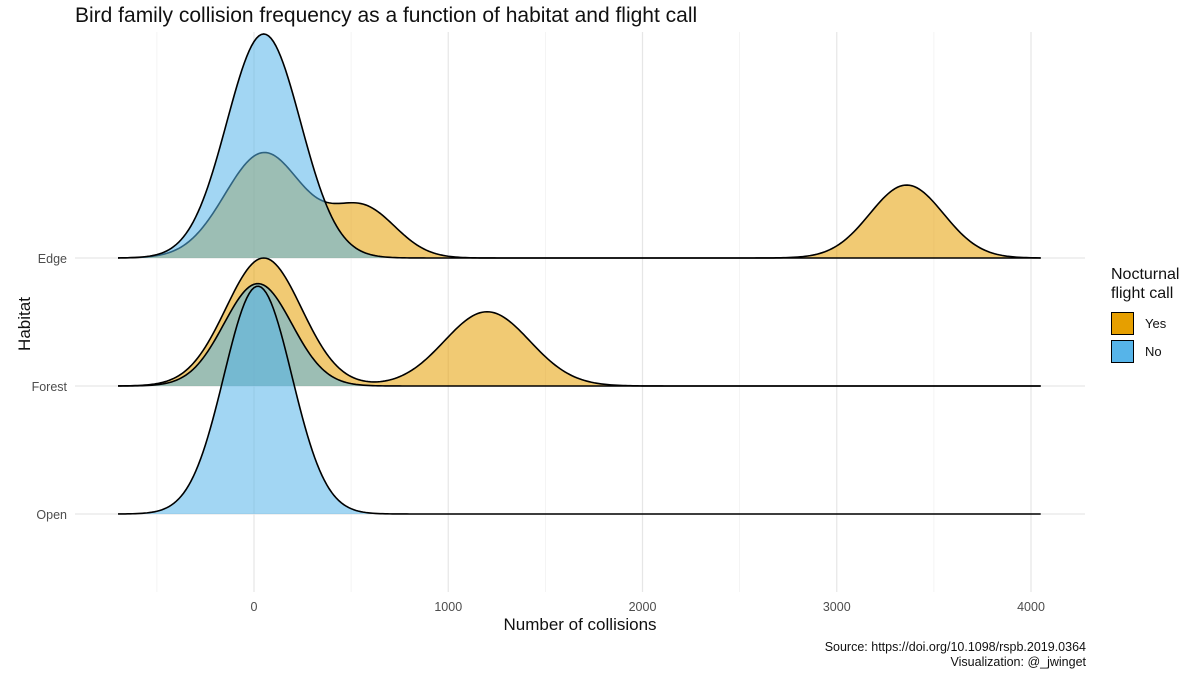 The image size is (1200, 680). What do you see at coordinates (254, 607) in the screenshot?
I see `x-tick-label: 0` at bounding box center [254, 607].